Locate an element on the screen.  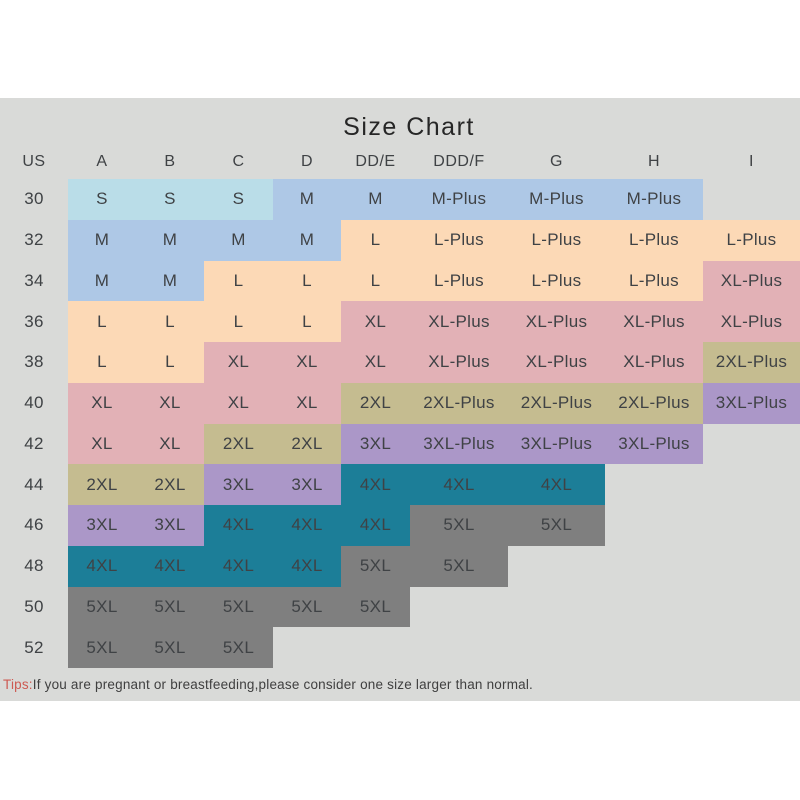
corner-header-us: US is located at coordinates (34, 161).